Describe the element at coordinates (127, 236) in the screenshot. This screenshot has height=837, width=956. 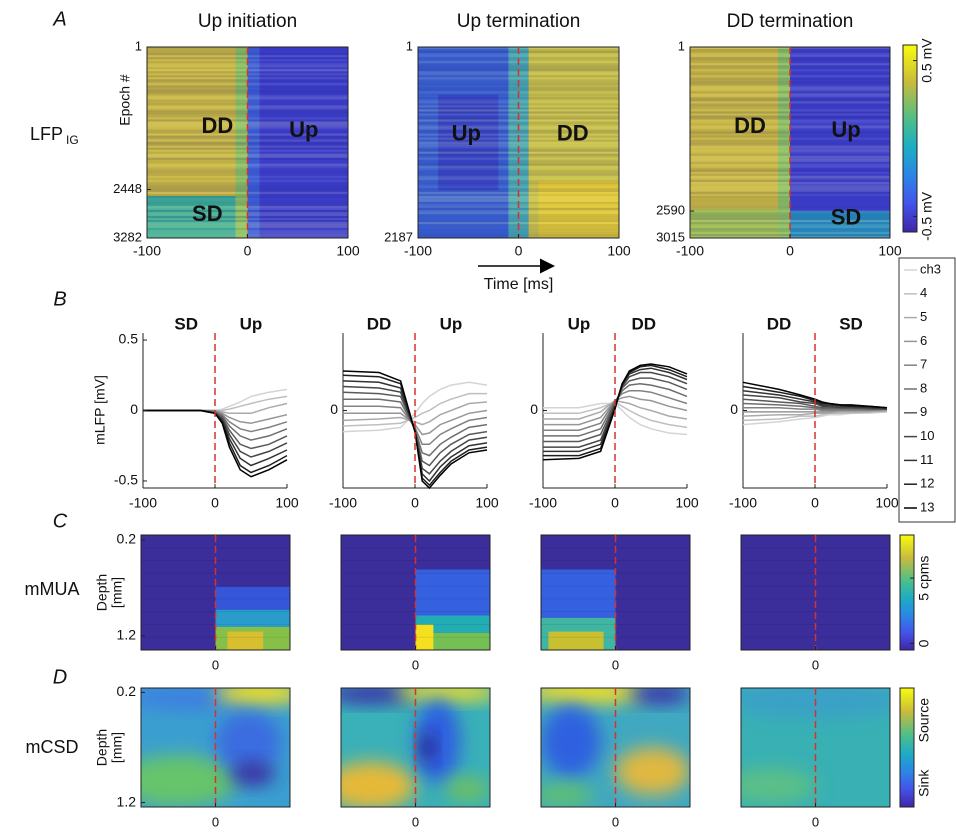
I see `y-tick-label: 3282` at that location.